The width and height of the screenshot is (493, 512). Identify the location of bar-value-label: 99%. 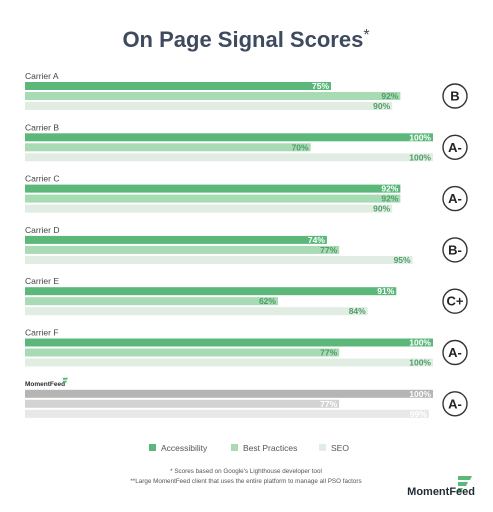
(418, 414).